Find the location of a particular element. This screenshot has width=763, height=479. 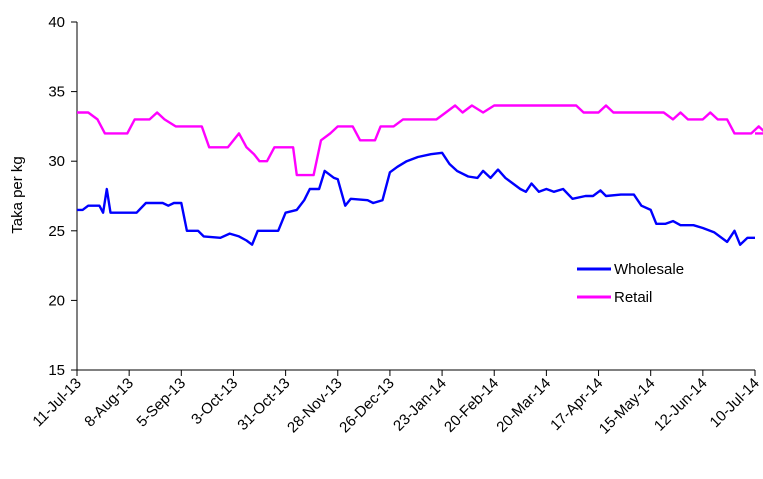

y-tick-label: 40 is located at coordinates (56, 22).